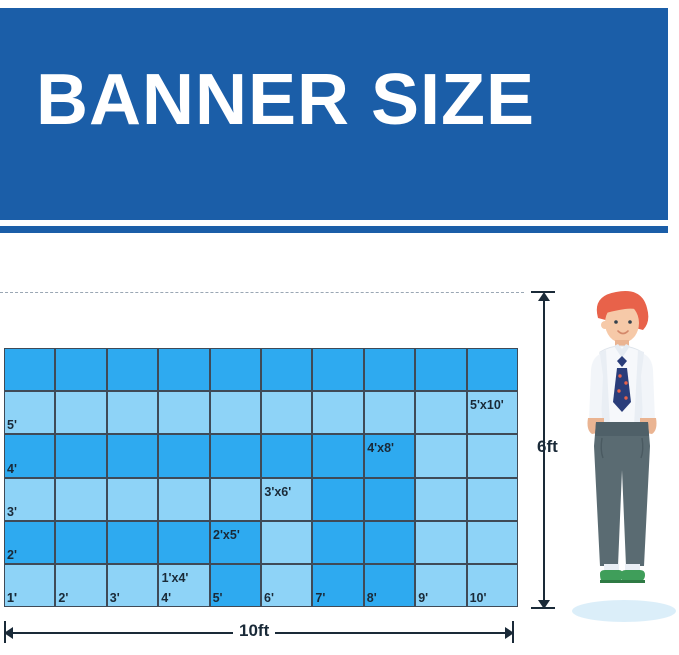 The width and height of the screenshot is (679, 655). I want to click on x-axis-tick-label: 8', so click(371, 598).